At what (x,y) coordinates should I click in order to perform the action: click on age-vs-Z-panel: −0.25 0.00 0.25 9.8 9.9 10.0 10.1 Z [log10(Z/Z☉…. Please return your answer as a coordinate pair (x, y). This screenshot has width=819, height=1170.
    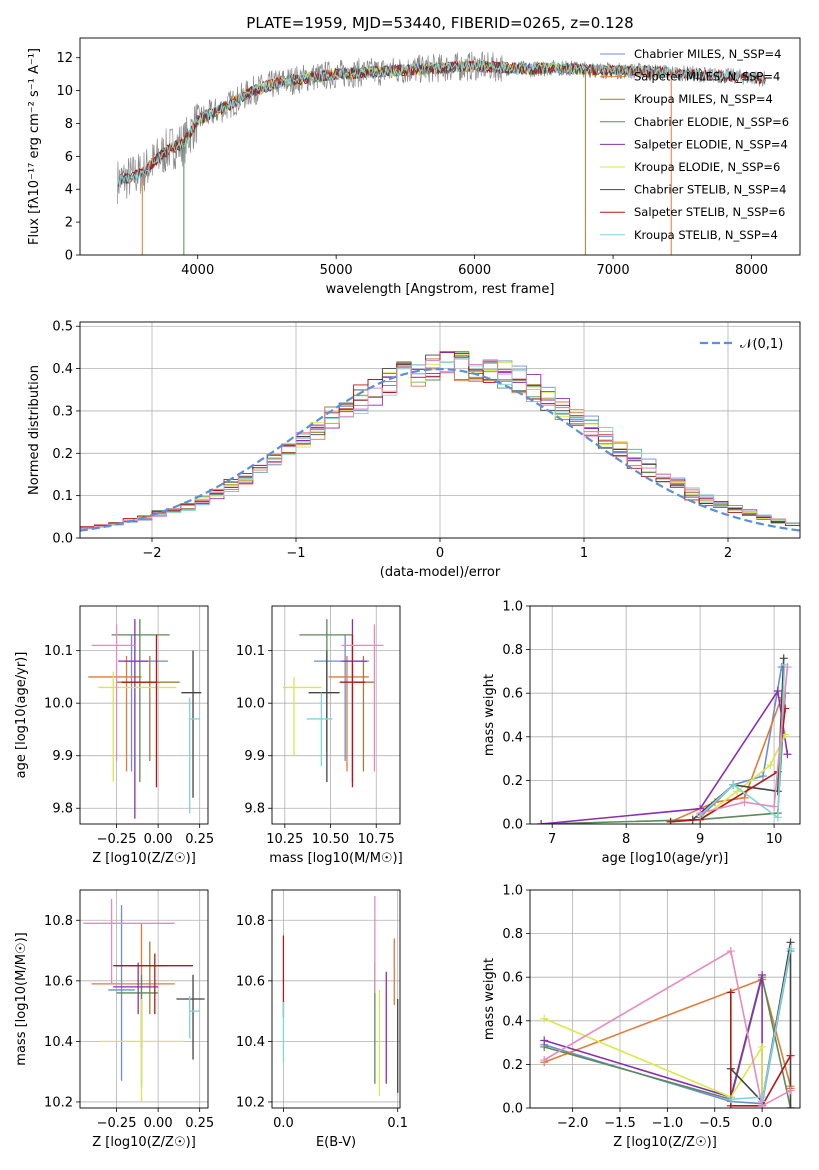
    Looking at the image, I should click on (114, 735).